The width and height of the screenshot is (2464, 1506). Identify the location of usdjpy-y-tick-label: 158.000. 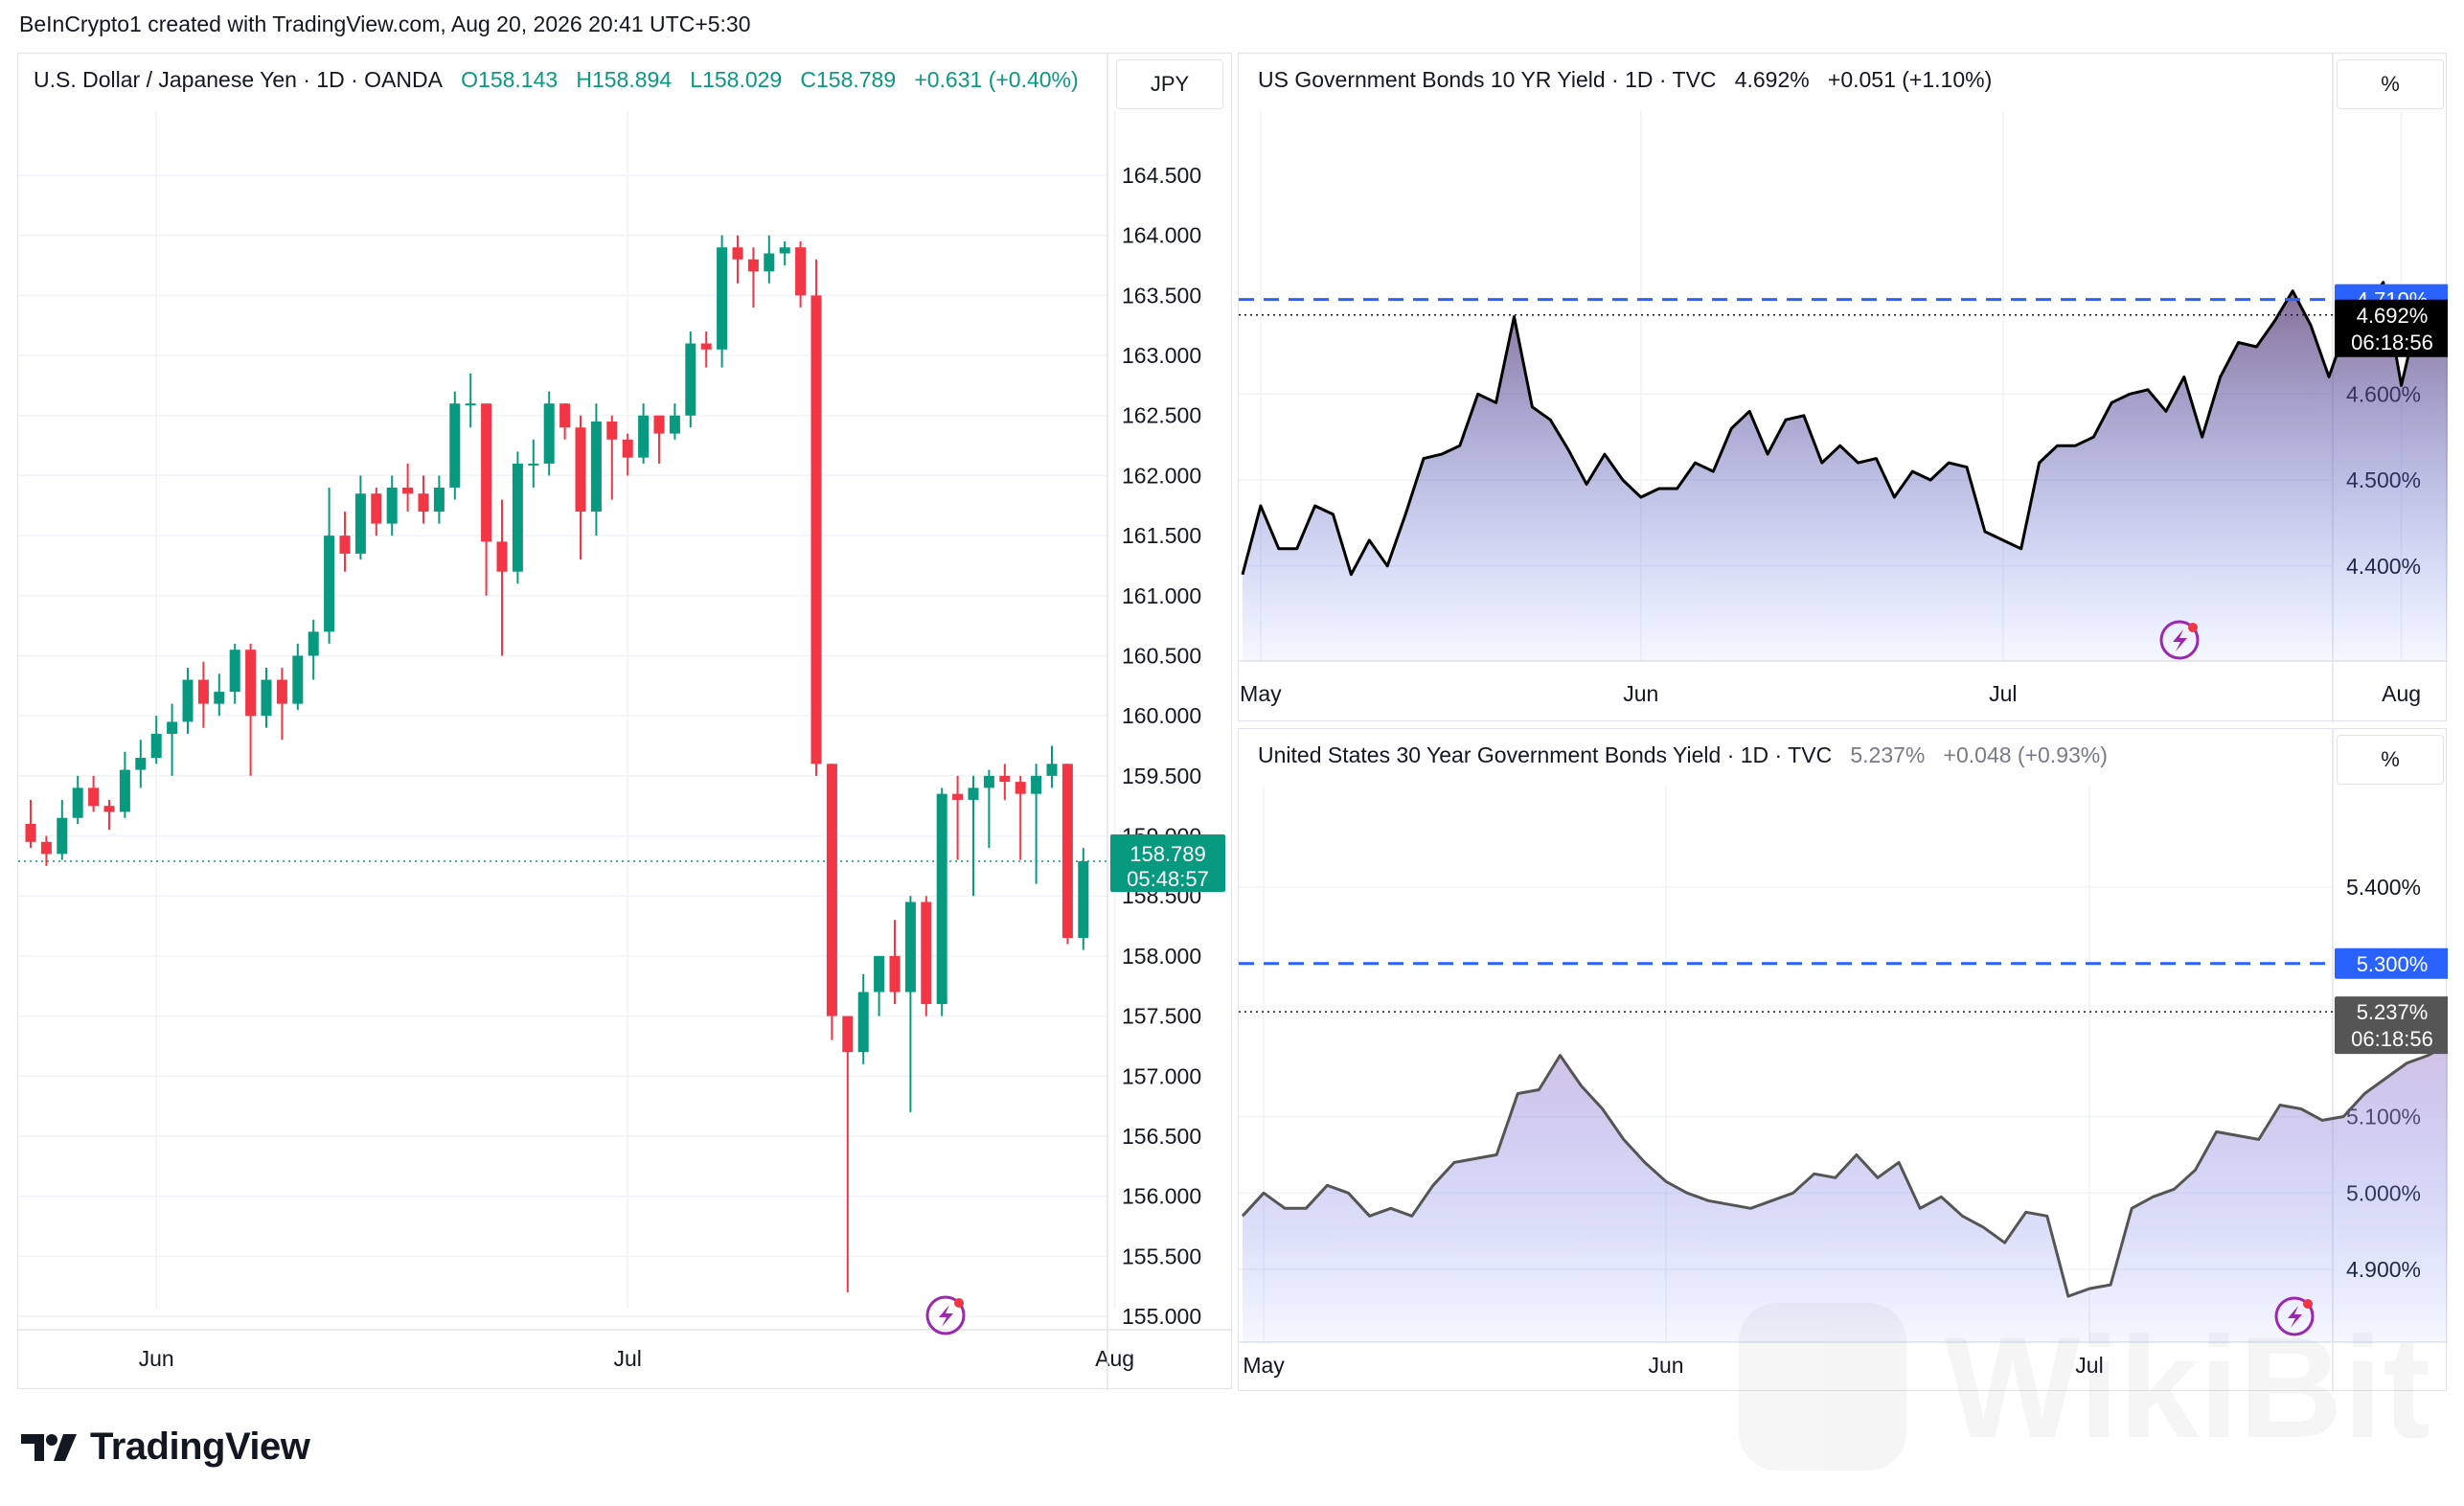
(1161, 956).